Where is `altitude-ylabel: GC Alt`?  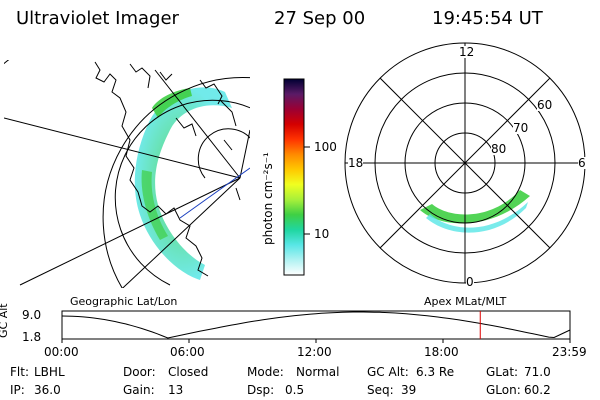 altitude-ylabel: GC Alt is located at coordinates (5, 320).